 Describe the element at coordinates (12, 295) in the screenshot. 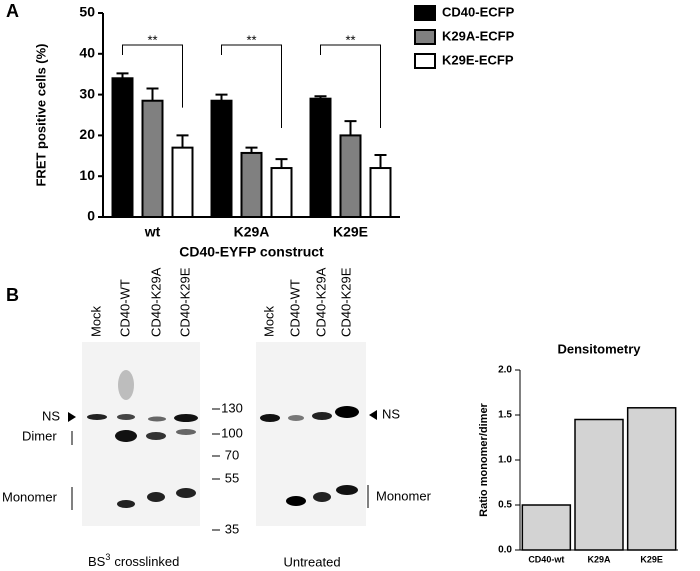

I see `panel-label: B` at that location.